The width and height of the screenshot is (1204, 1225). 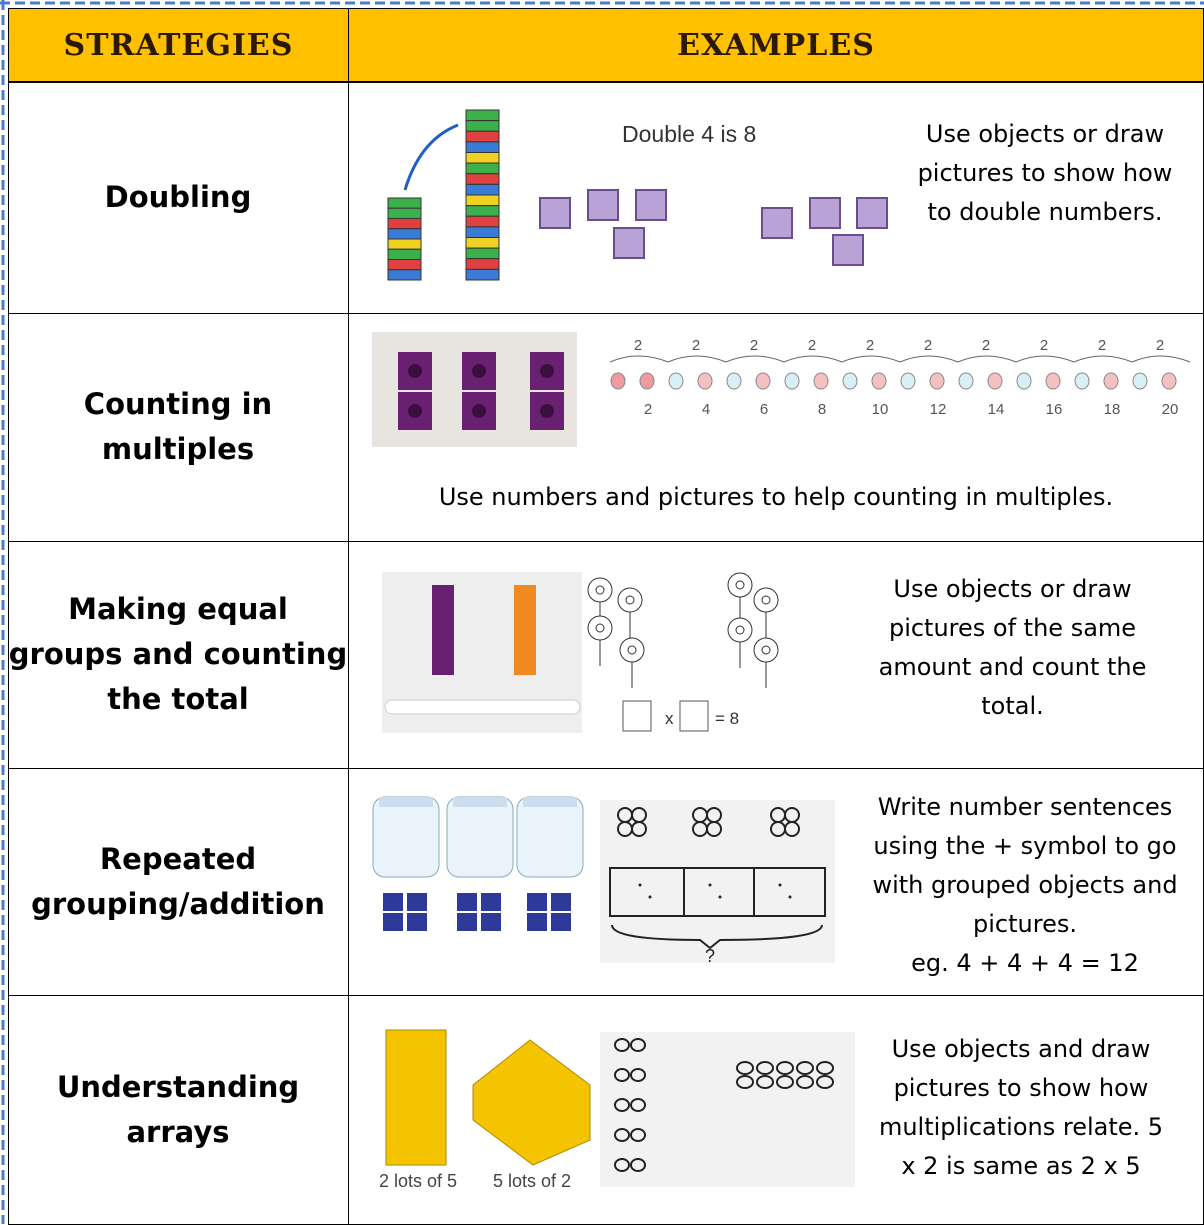 What do you see at coordinates (708, 853) in the screenshot?
I see `drawn-loops` at bounding box center [708, 853].